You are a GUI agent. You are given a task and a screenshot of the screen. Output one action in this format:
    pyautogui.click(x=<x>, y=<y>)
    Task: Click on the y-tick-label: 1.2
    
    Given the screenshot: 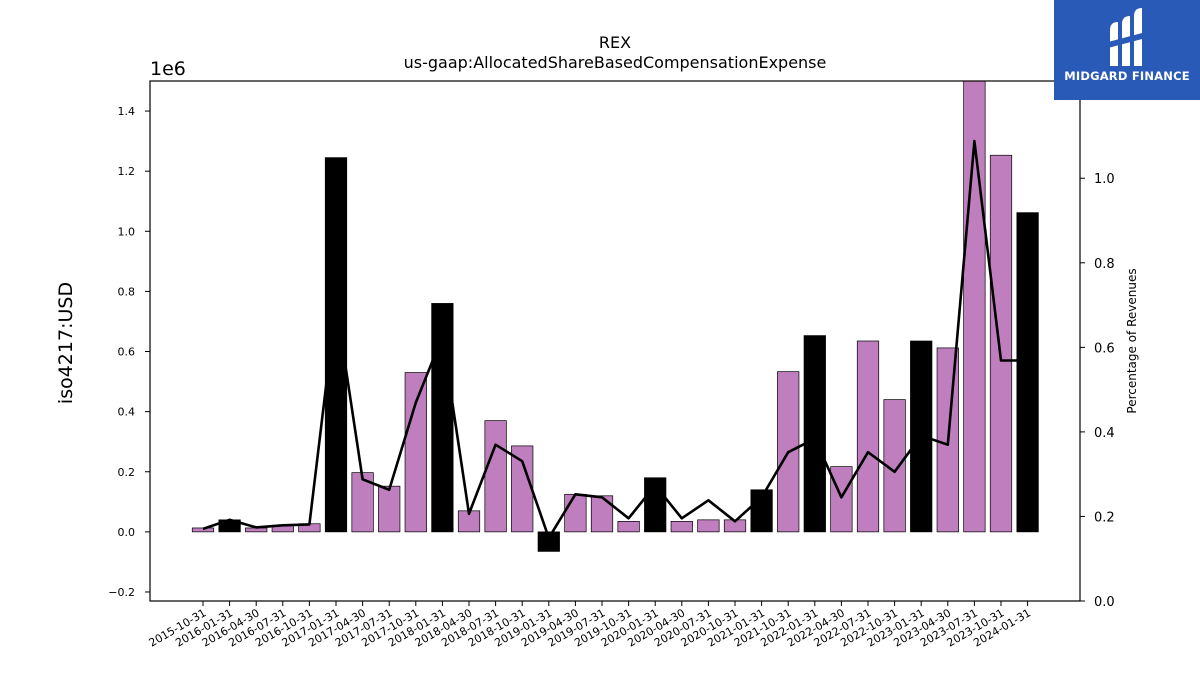 What is the action you would take?
    pyautogui.click(x=127, y=171)
    